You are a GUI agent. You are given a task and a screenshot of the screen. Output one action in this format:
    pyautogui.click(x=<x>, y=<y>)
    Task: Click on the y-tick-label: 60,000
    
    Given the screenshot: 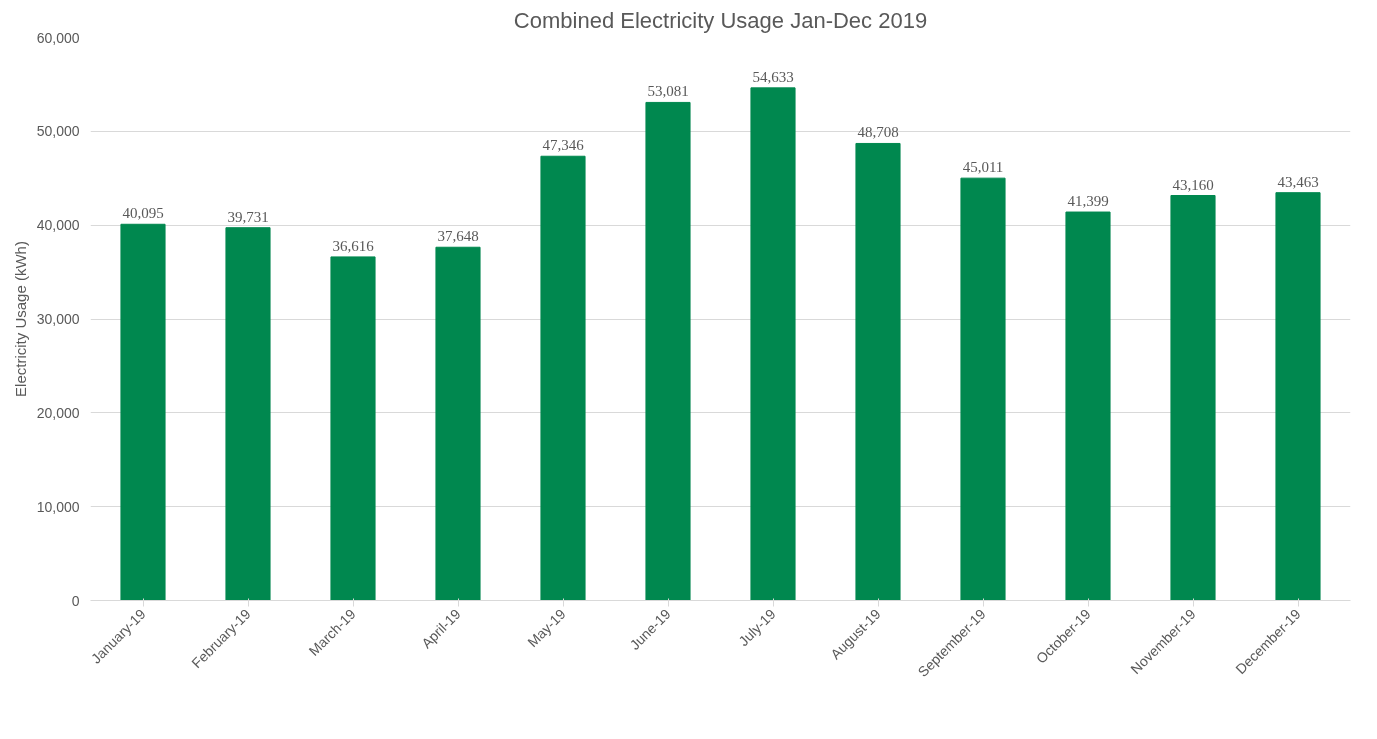 What is the action you would take?
    pyautogui.click(x=58, y=37)
    